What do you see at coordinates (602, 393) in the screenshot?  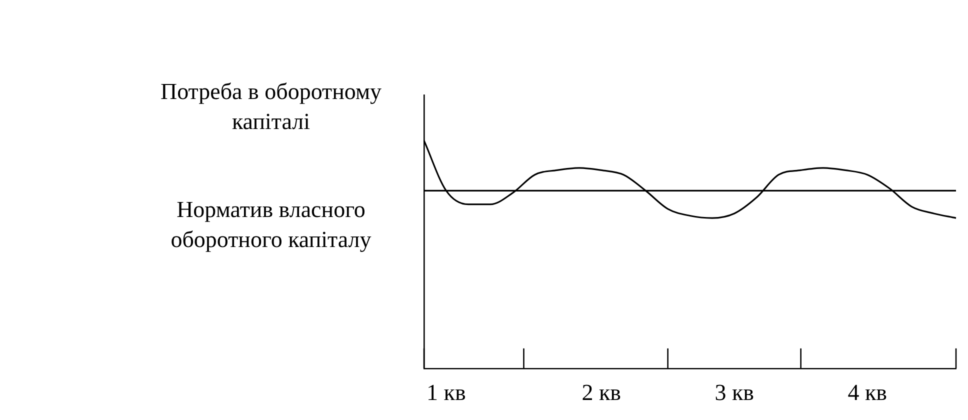 I see `x-tick-label: 2 кв` at bounding box center [602, 393].